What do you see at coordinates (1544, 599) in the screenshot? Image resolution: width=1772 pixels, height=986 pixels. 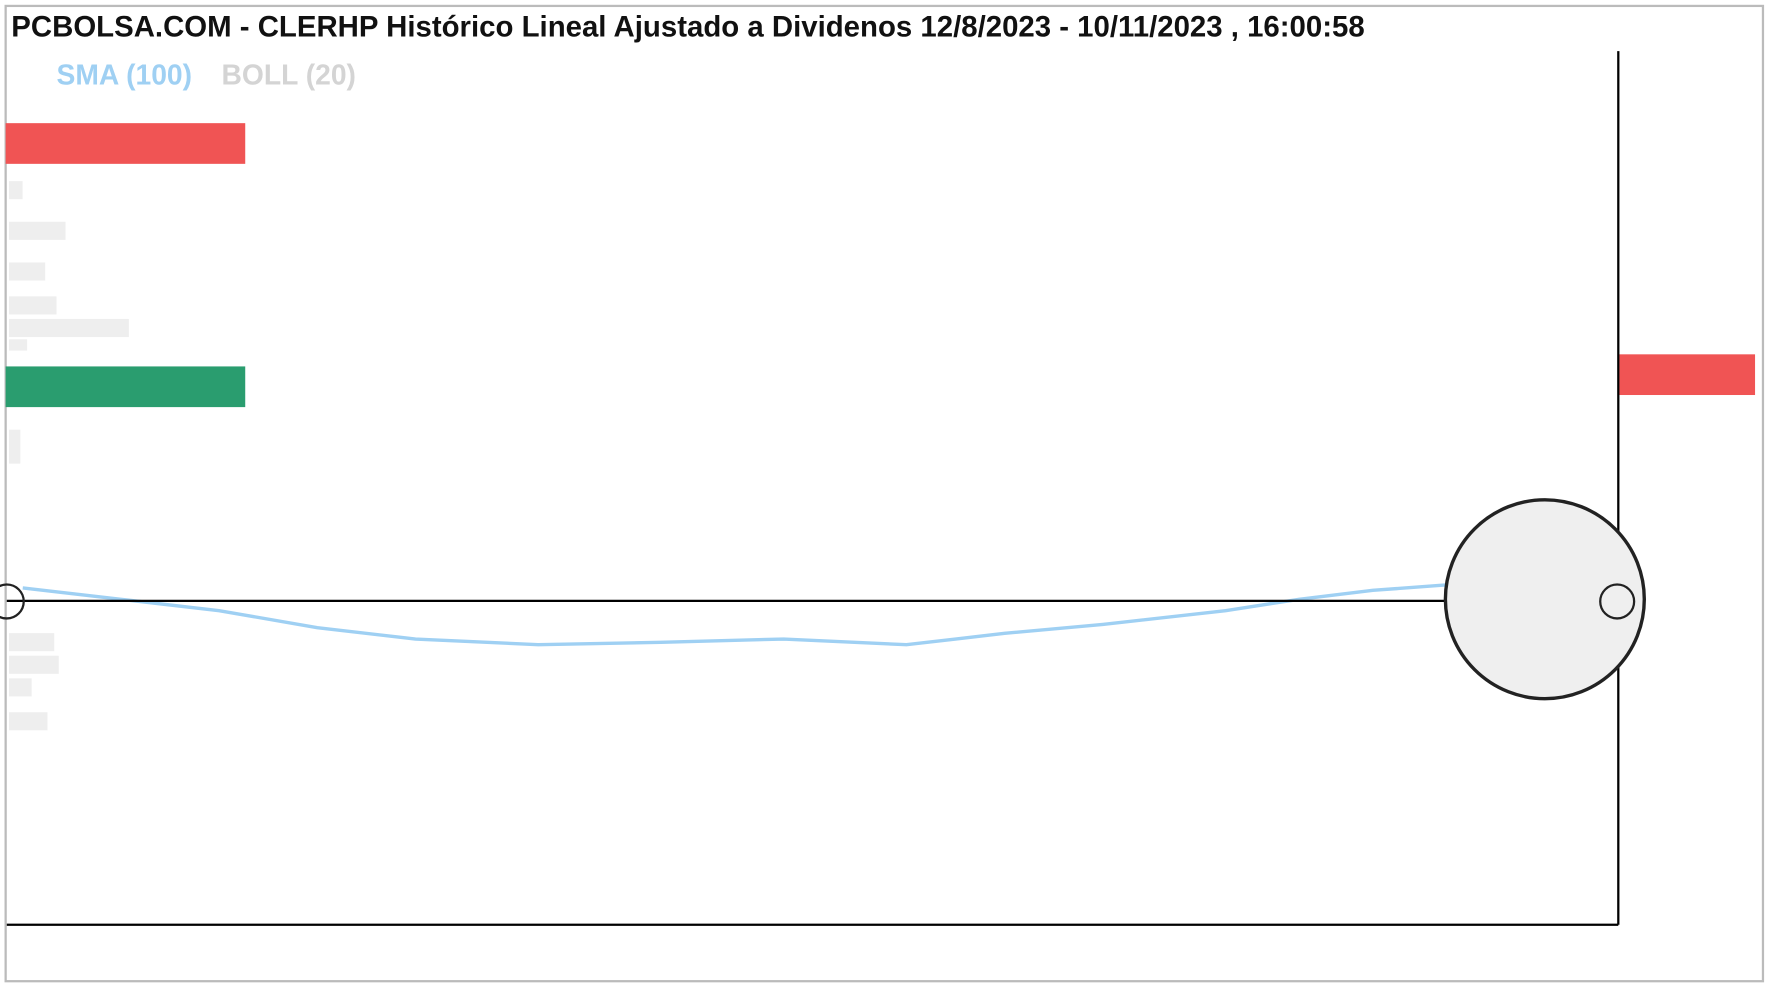 I see `cursor-circle` at bounding box center [1544, 599].